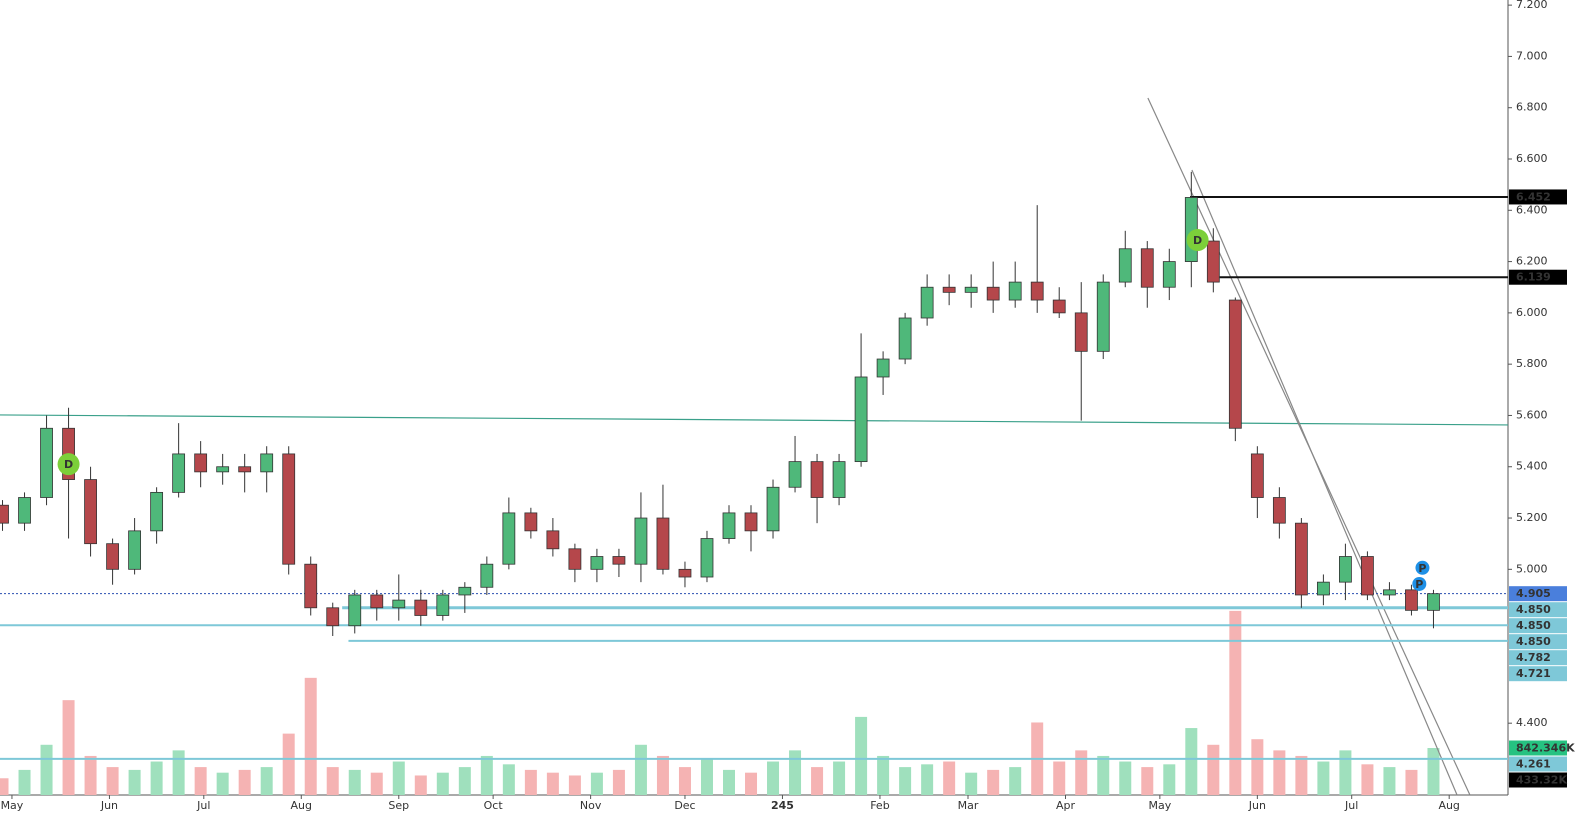 This screenshot has width=1594, height=829. What do you see at coordinates (1533, 673) in the screenshot?
I see `price-tag-label: 4.721` at bounding box center [1533, 673].